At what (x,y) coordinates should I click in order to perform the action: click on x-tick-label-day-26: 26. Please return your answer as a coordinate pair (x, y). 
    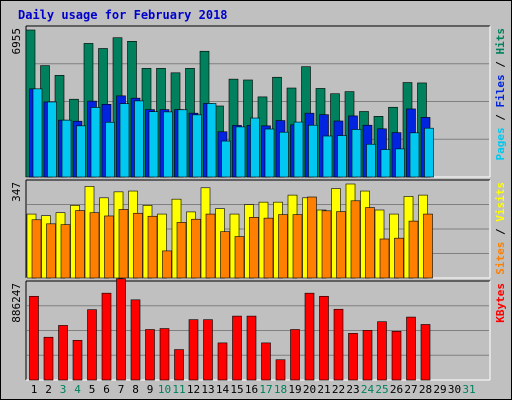
    Looking at the image, I should click on (396, 389).